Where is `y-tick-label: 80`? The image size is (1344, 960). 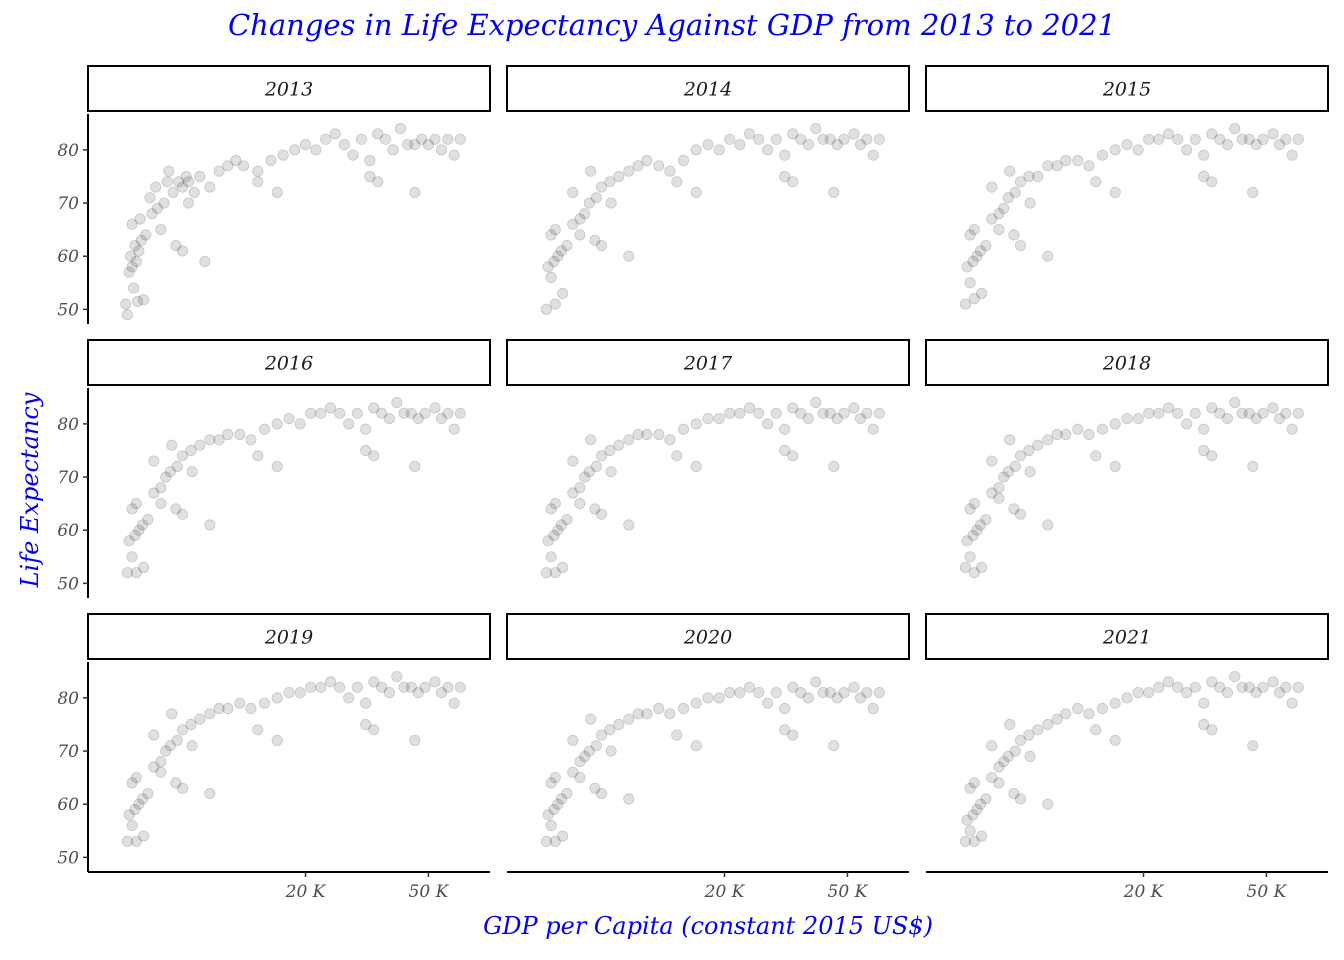 y-tick-label: 80 is located at coordinates (68, 699).